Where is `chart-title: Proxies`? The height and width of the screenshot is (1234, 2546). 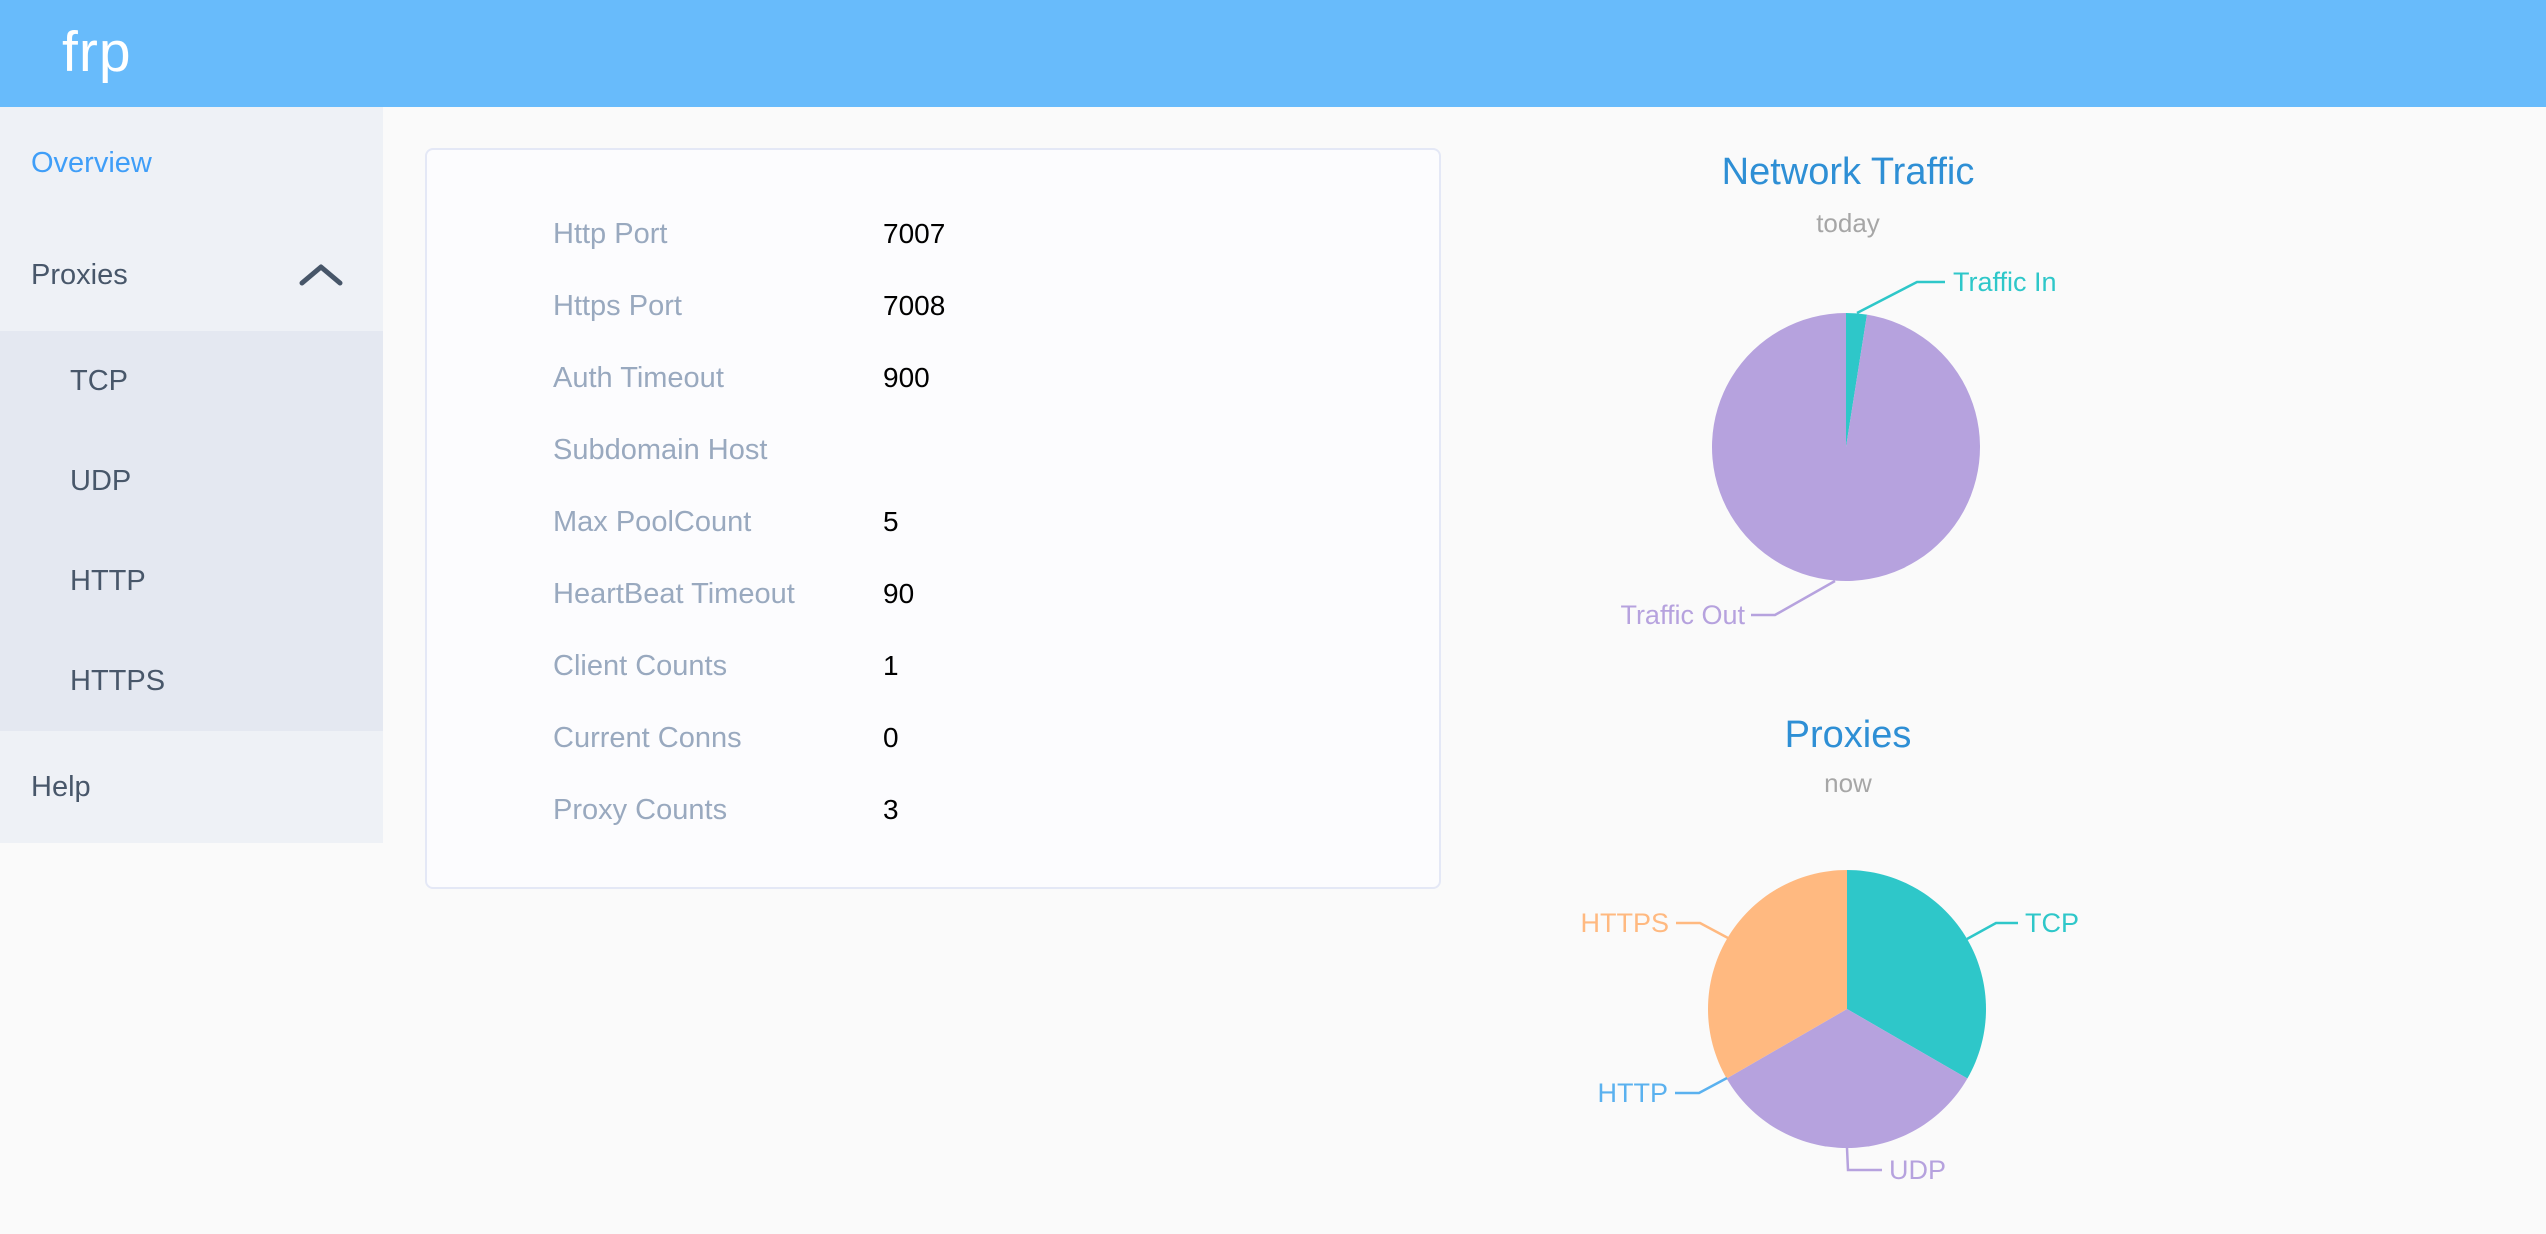 chart-title: Proxies is located at coordinates (1848, 735).